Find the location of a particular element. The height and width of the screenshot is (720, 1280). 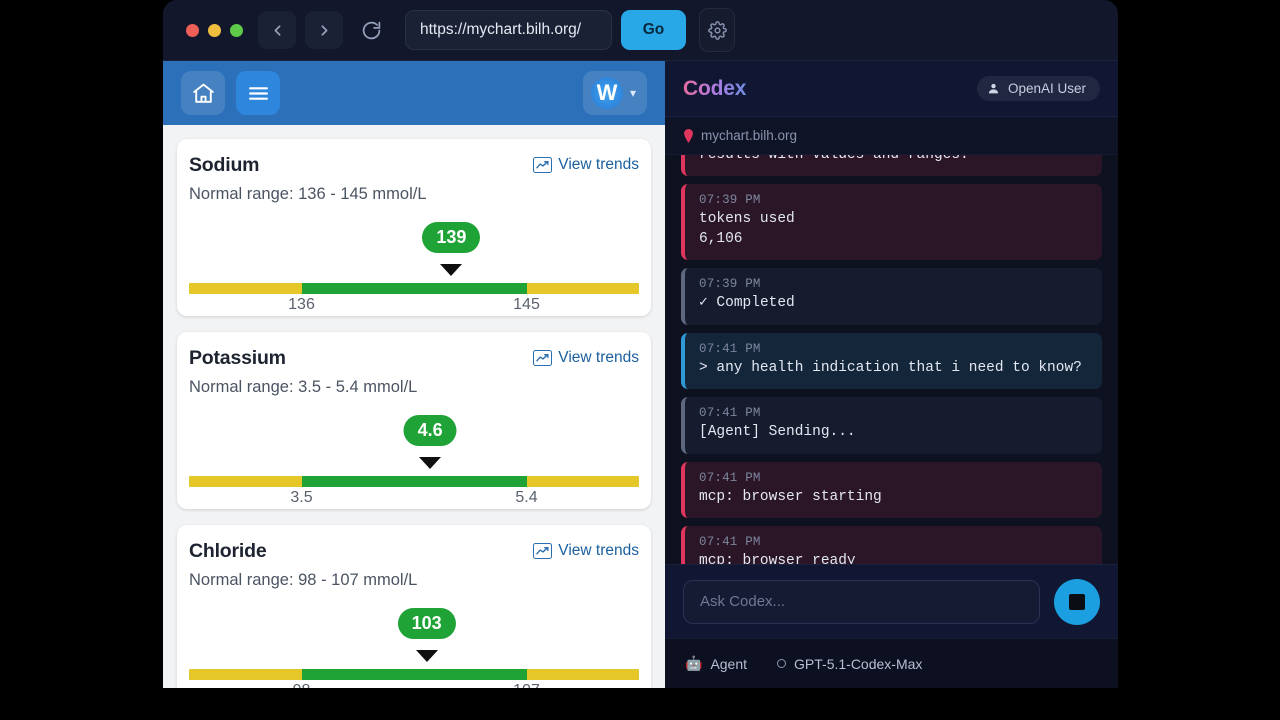

window-controls is located at coordinates (212, 30).